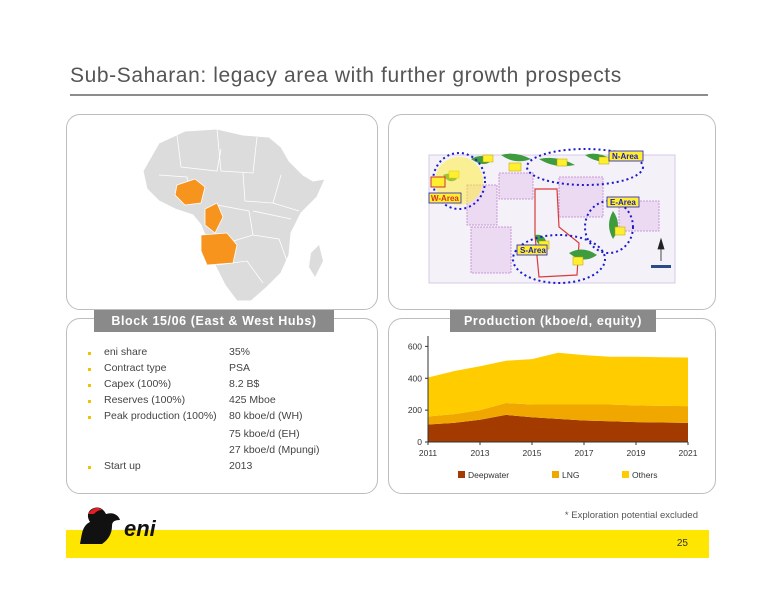 The width and height of the screenshot is (776, 600). Describe the element at coordinates (122, 466) in the screenshot. I see `fact-label: Start up` at that location.